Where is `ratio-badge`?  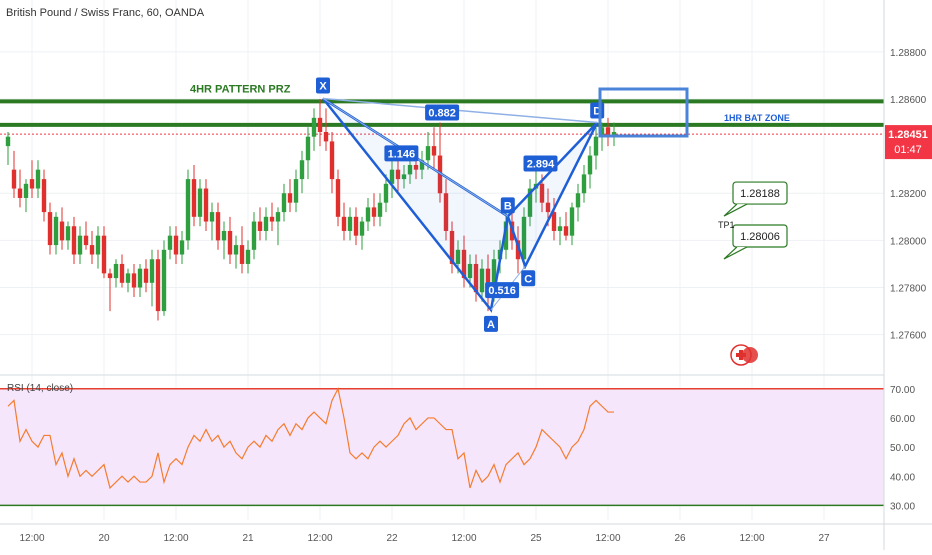 ratio-badge is located at coordinates (442, 112).